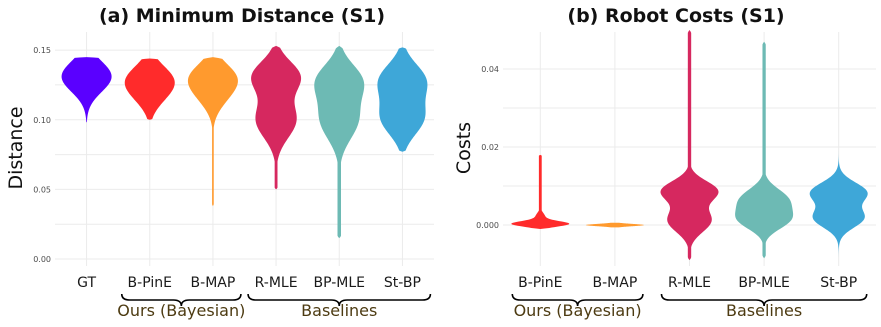 The image size is (881, 327). I want to click on x-tick-labels-b: B-PinE B-MAP R-MLE BP-MLE St-BP, so click(687, 283).